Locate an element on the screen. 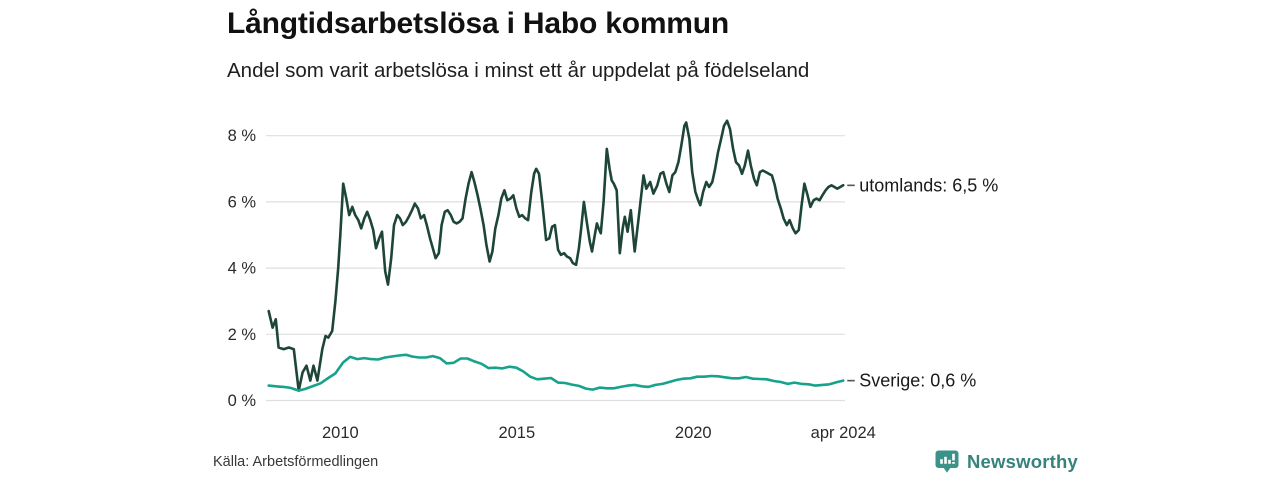 This screenshot has height=480, width=1280. chart-title: Långtidsarbetslösa i Habo kommun is located at coordinates (478, 23).